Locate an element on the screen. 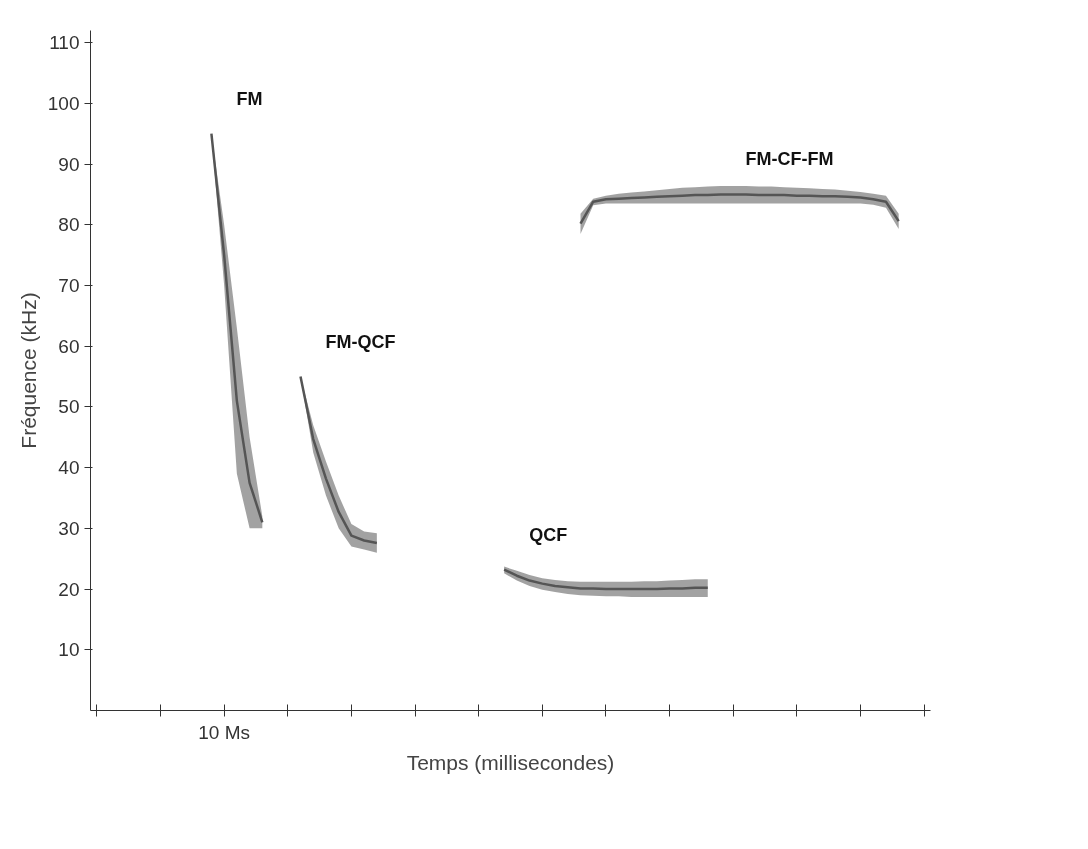 This screenshot has height=849, width=1088. y-tick-label: 110 is located at coordinates (64, 43).